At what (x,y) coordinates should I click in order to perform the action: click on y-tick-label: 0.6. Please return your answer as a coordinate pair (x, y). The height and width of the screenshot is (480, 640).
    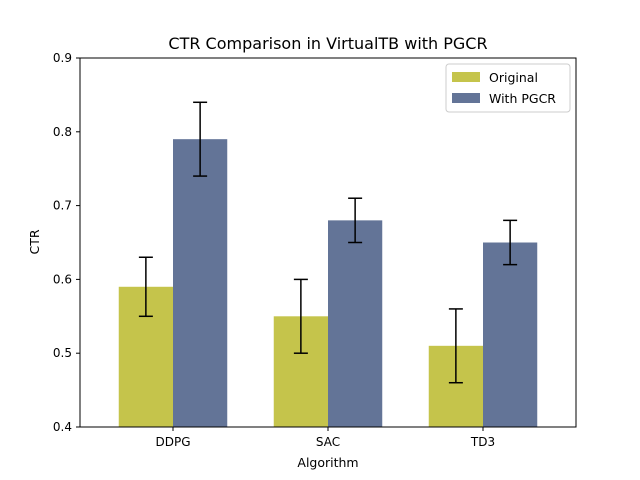
    Looking at the image, I should click on (62, 279).